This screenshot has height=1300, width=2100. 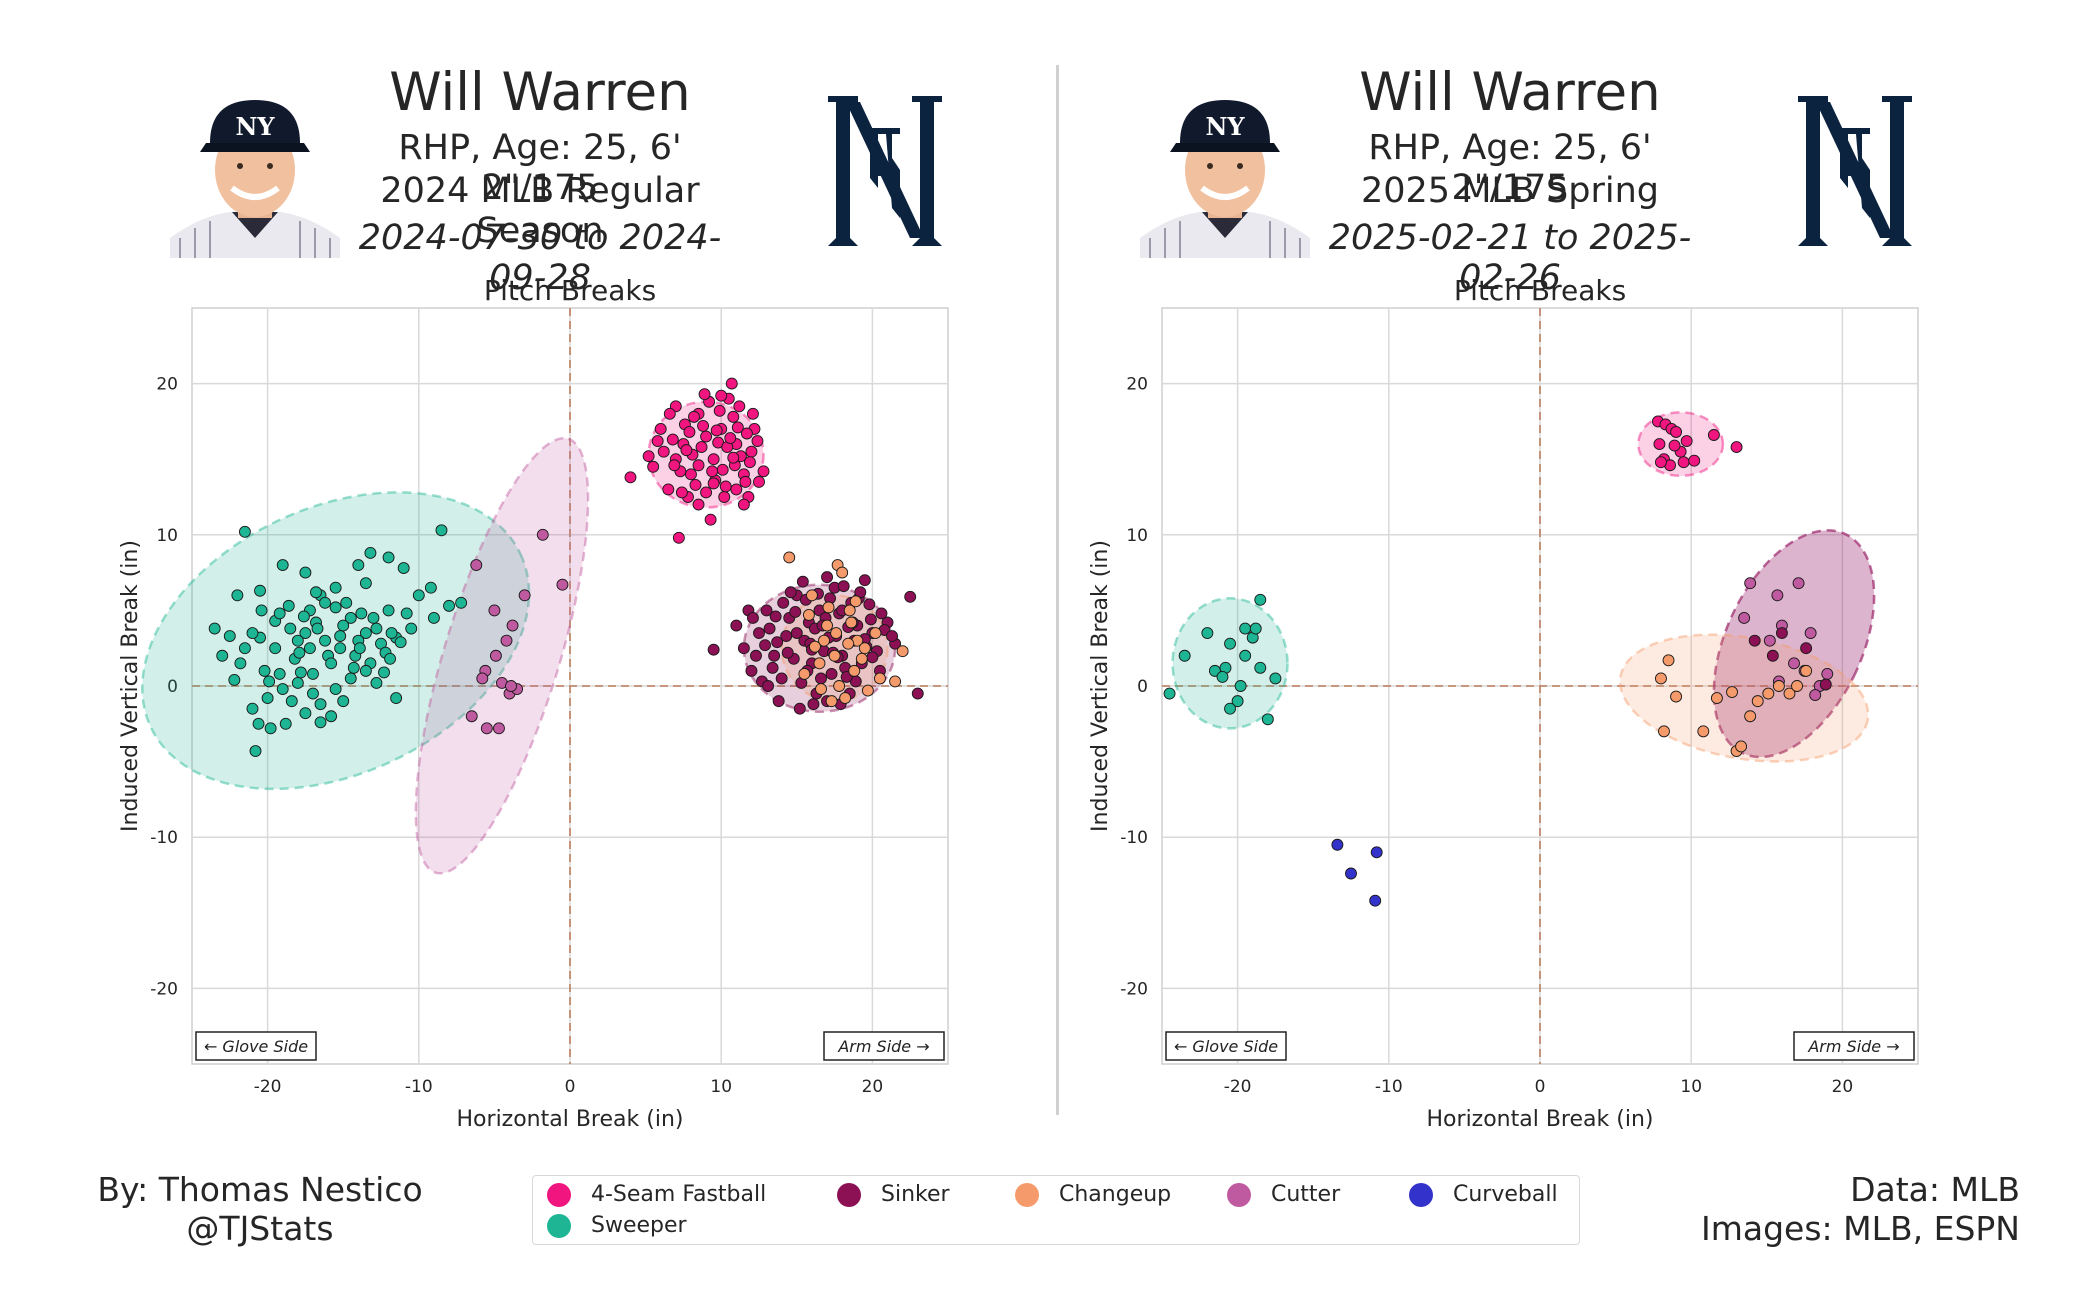 I want to click on chart-title: Pitch Breaks, so click(x=570, y=290).